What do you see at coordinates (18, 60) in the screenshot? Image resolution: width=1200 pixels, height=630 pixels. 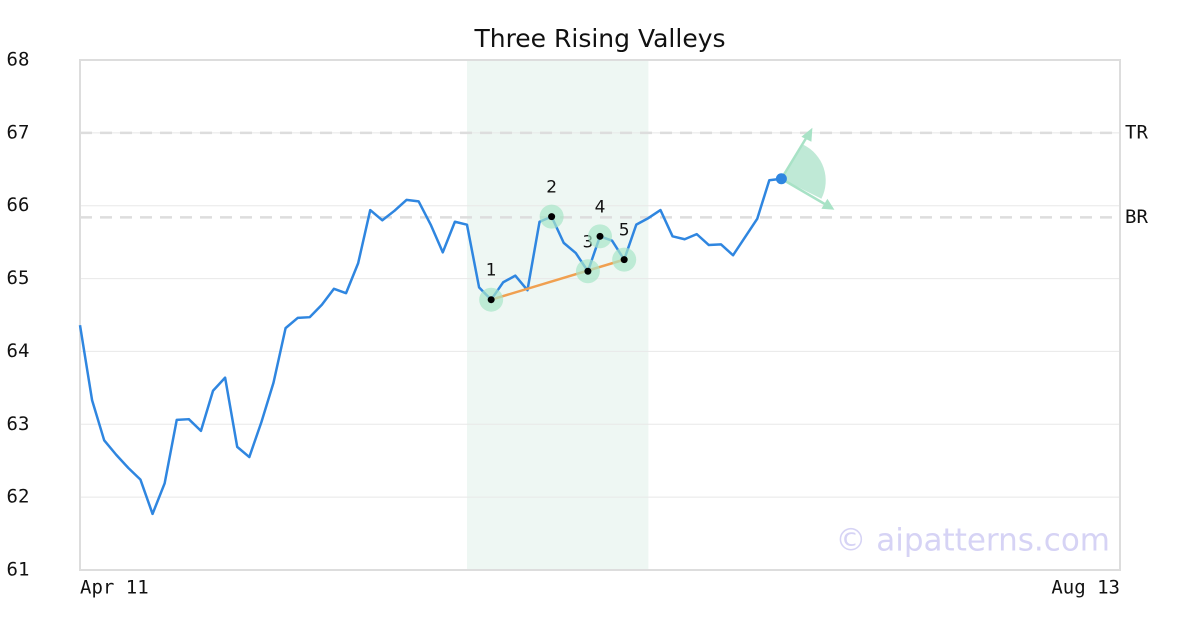 I see `y-tick-label: 68` at bounding box center [18, 60].